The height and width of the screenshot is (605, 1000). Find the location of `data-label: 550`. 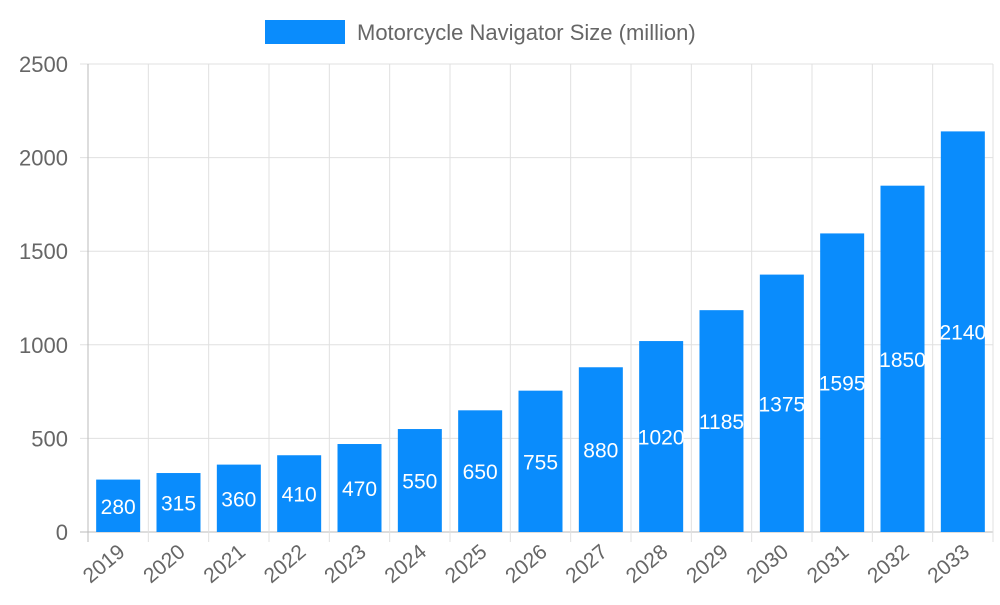

data-label: 550 is located at coordinates (419, 482).